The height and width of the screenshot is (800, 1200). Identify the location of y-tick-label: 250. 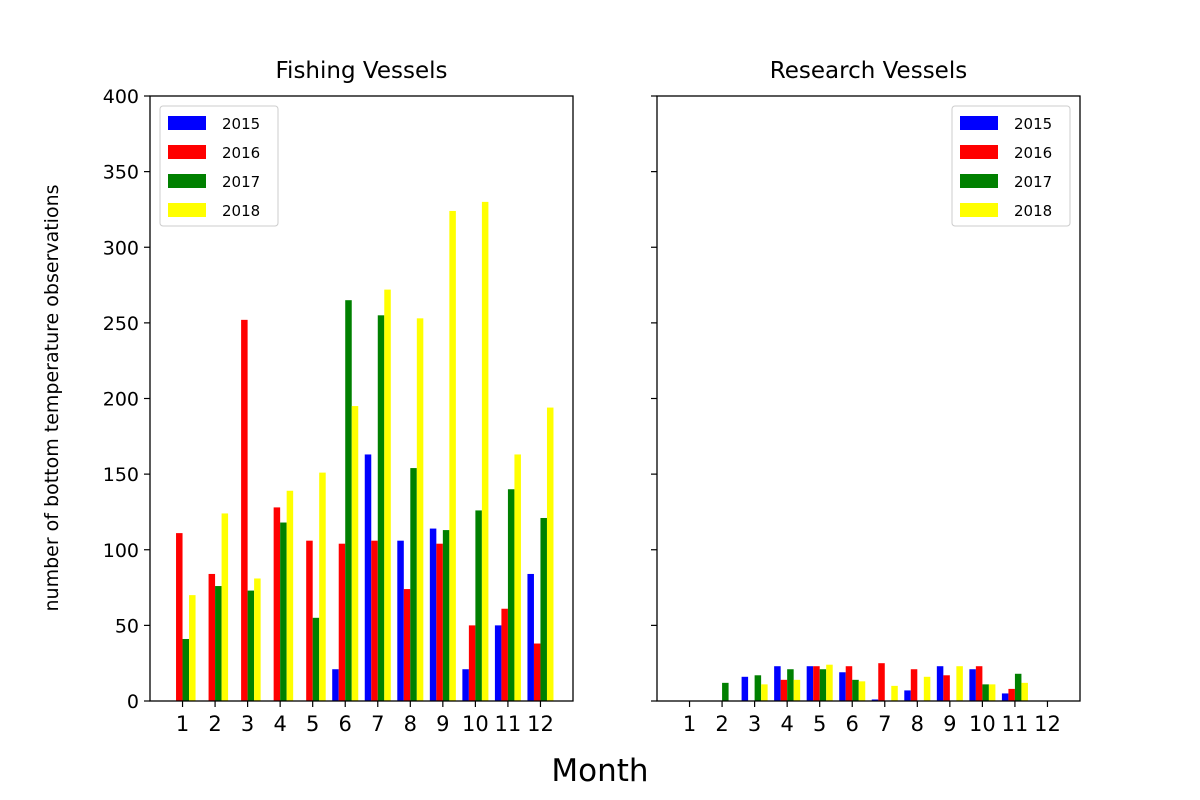
(121, 324).